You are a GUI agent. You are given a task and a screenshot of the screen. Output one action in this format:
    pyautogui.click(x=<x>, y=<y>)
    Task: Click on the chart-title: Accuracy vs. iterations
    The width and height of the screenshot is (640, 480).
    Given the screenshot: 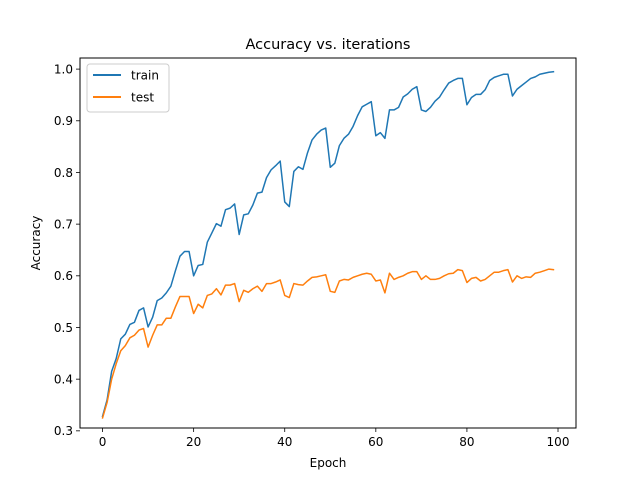 What is the action you would take?
    pyautogui.click(x=328, y=45)
    